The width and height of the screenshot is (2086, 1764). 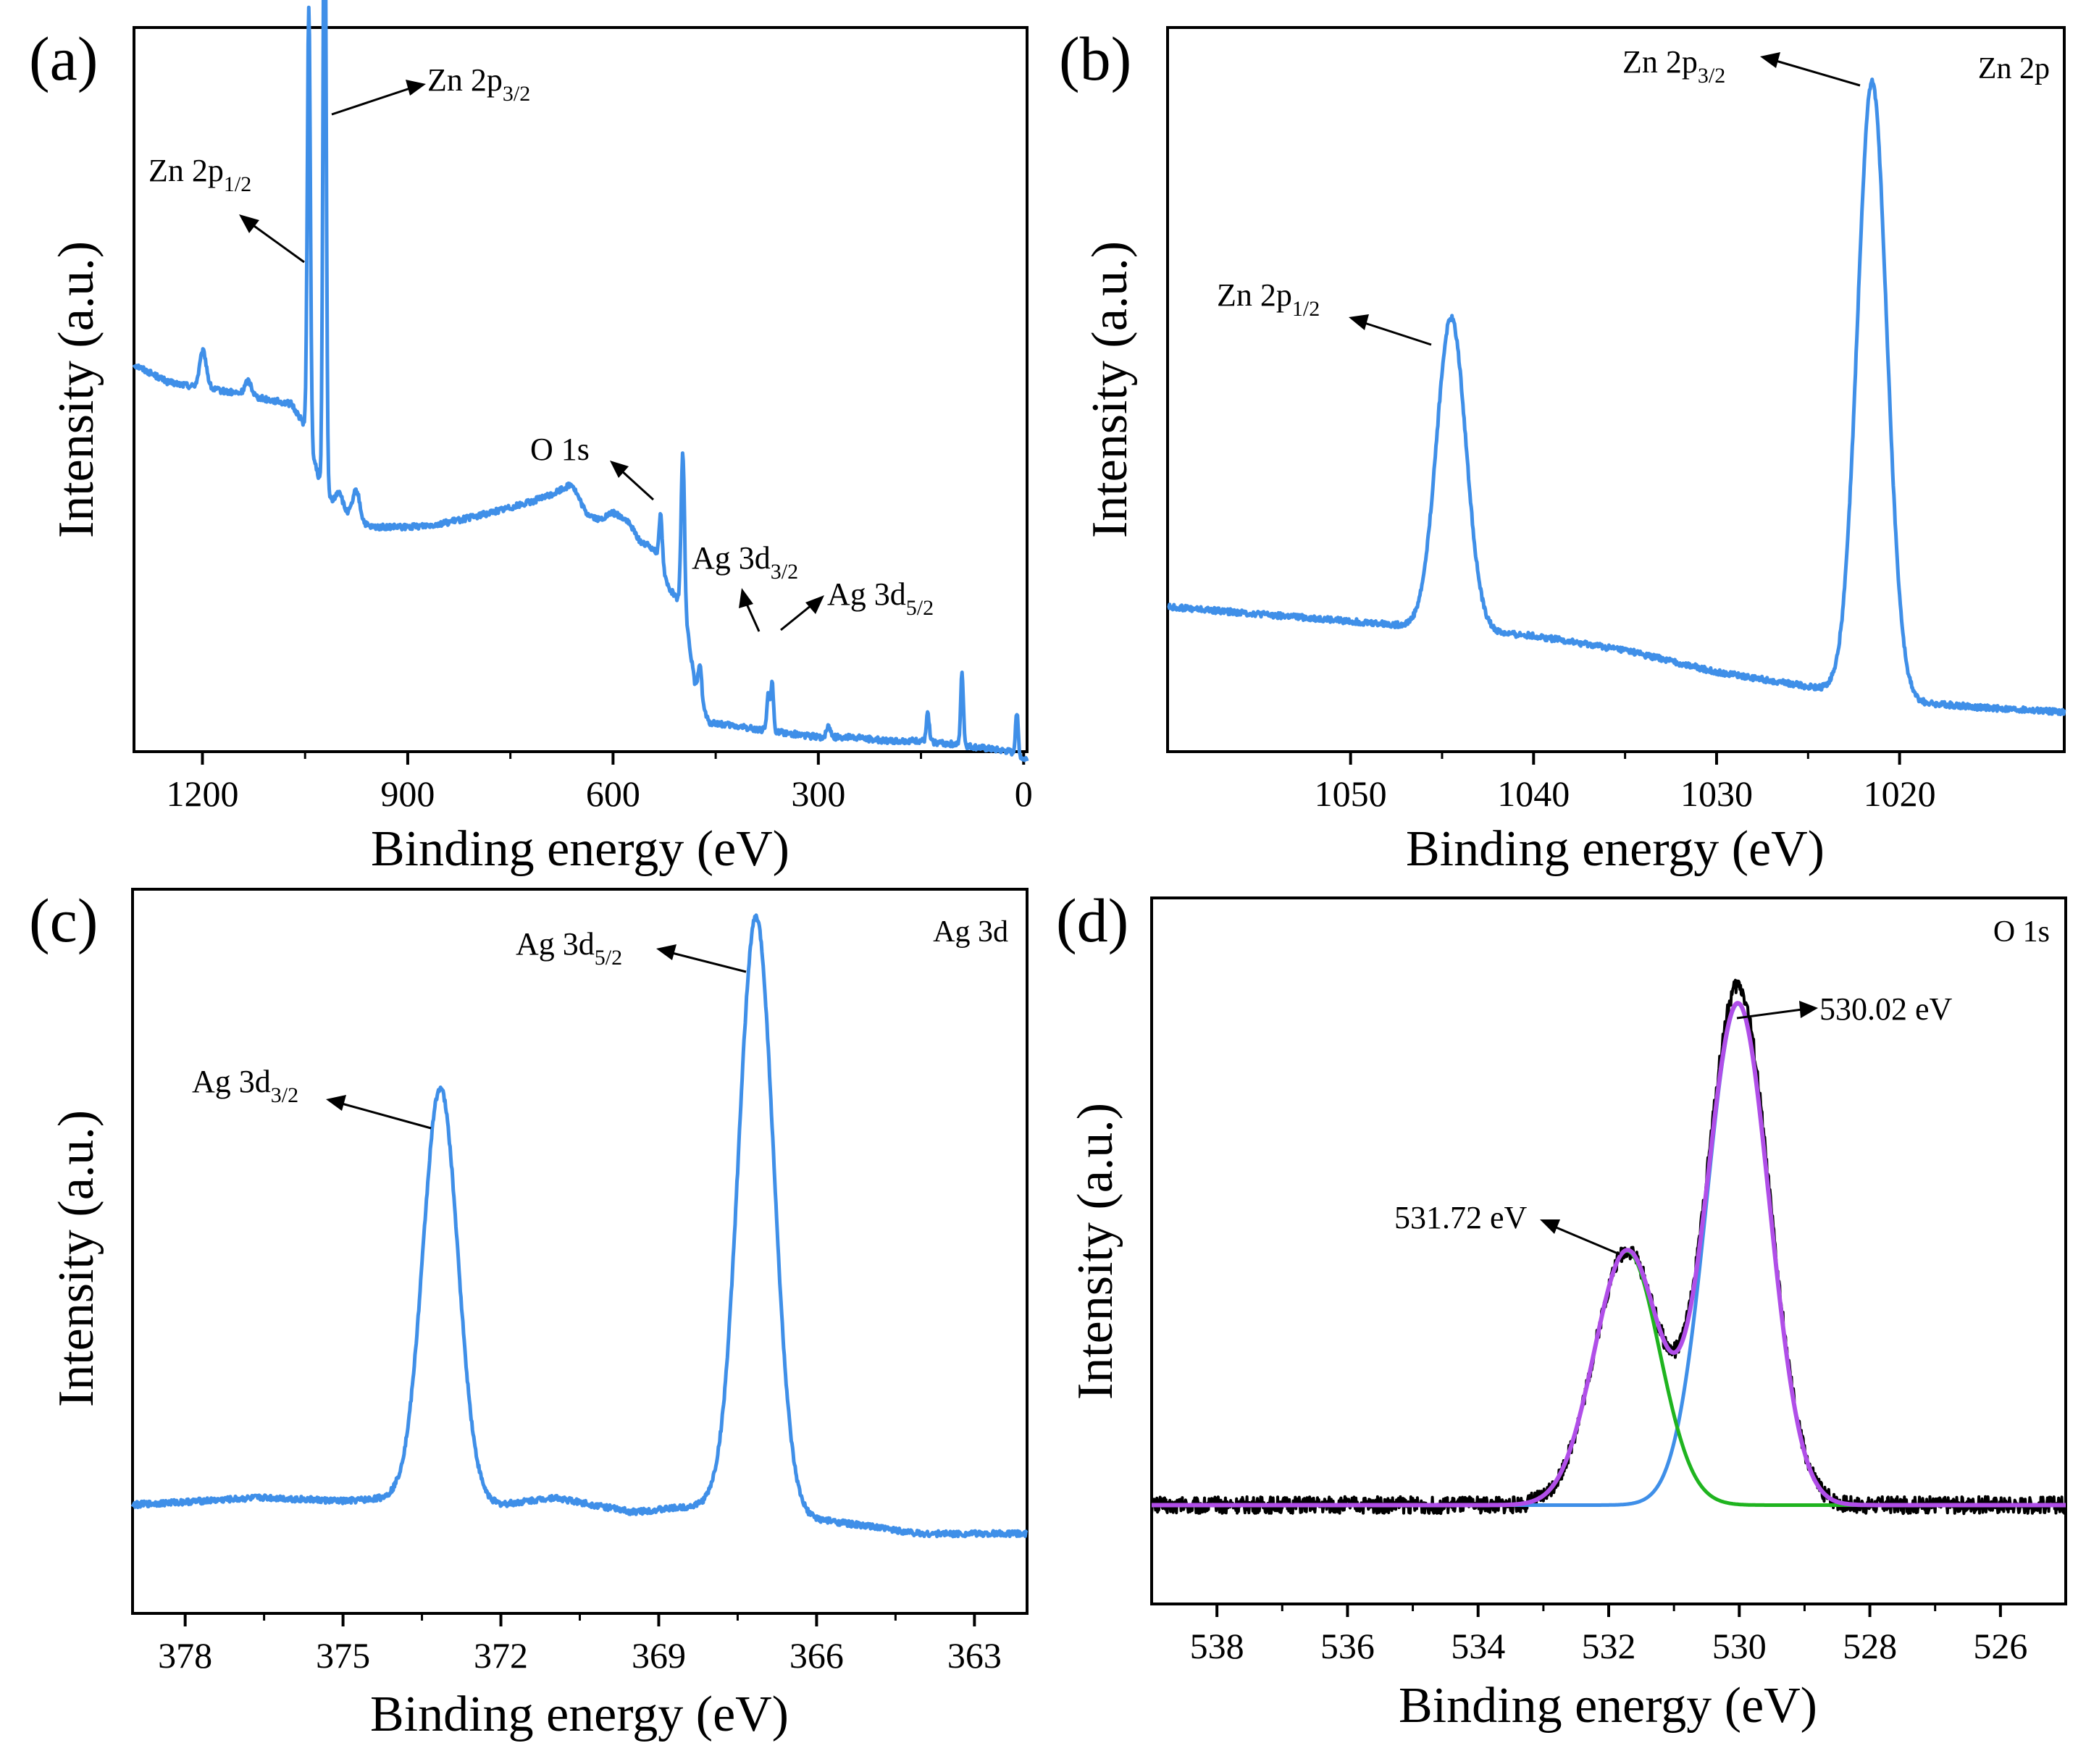 What do you see at coordinates (579, 1714) in the screenshot?
I see `panel-c-x-axis-title: Binding energy (eV)` at bounding box center [579, 1714].